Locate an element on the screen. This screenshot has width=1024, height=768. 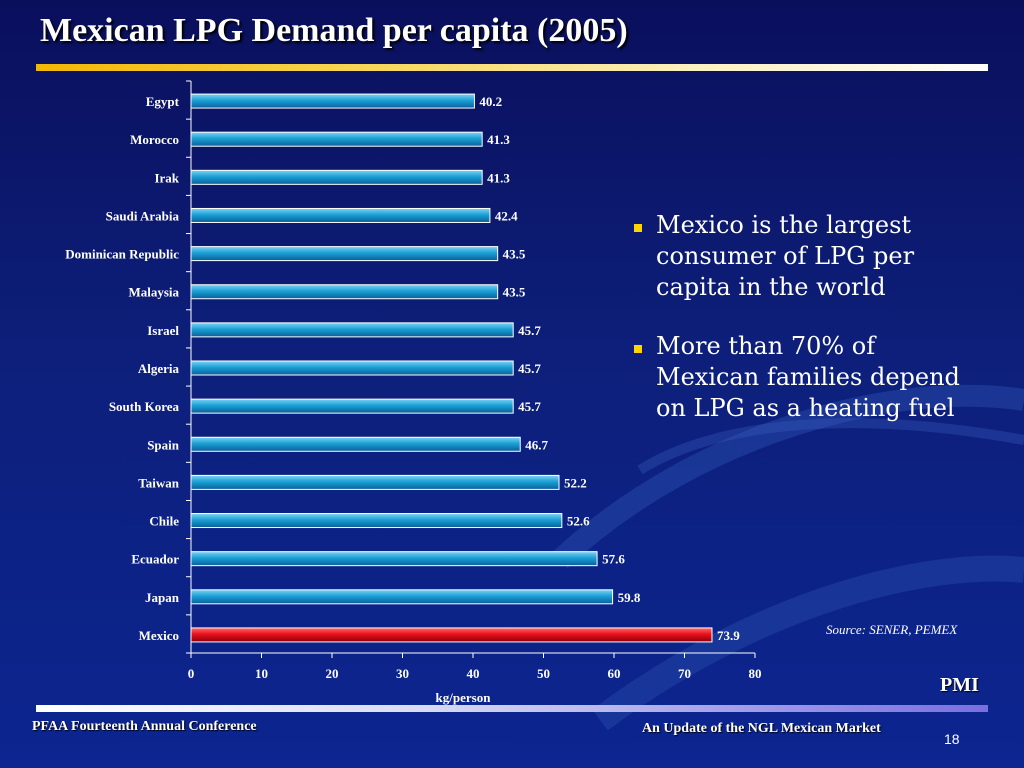
bar-egypt is located at coordinates (332, 101).